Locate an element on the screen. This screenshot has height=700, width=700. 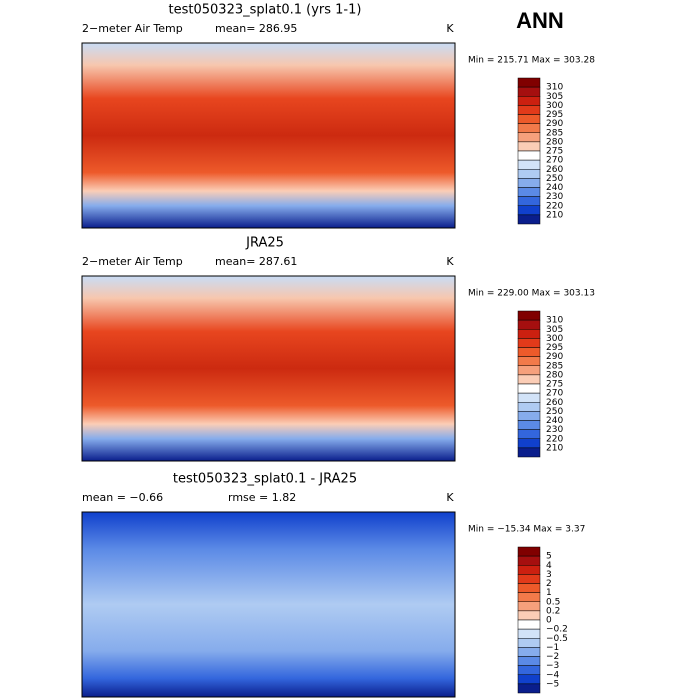
colorbar-label: −2 is located at coordinates (552, 657).